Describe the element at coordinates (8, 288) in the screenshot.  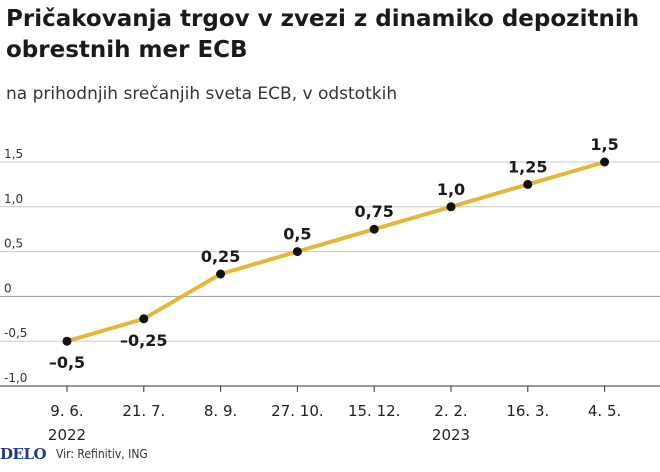
I see `y-tick-label: 0` at that location.